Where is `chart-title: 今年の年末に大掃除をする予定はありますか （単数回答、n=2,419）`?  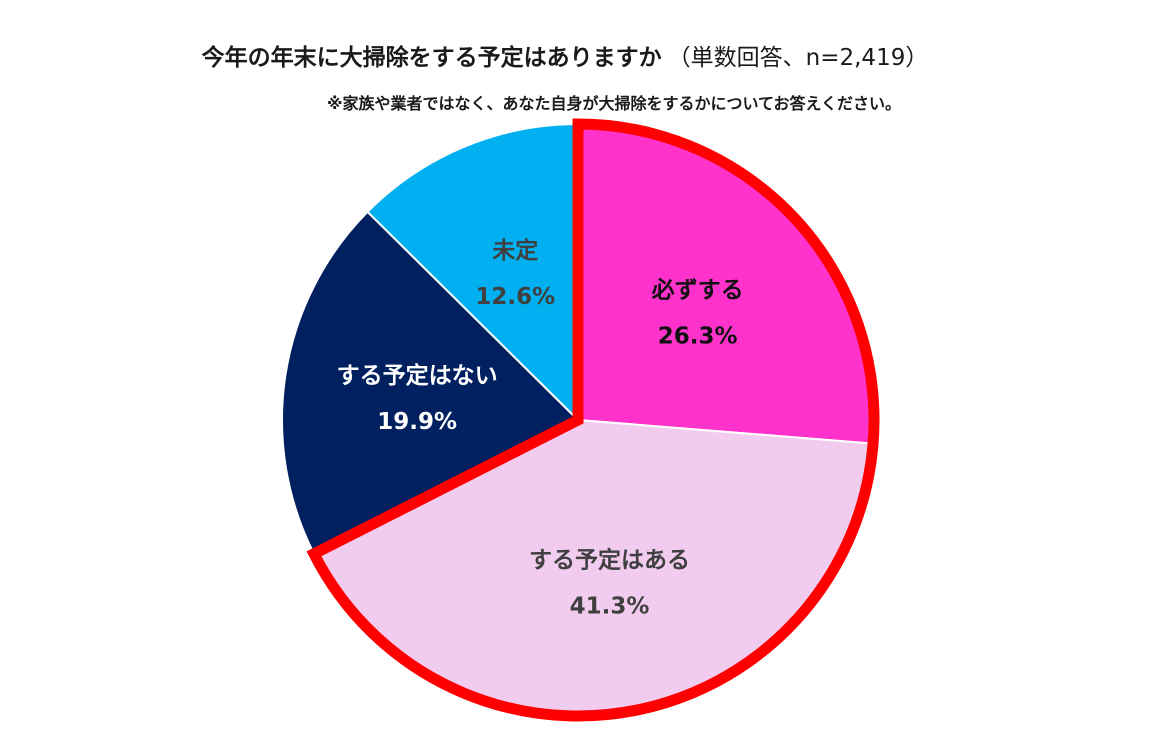 chart-title: 今年の年末に大掃除をする予定はありますか （単数回答、n=2,419） is located at coordinates (565, 55).